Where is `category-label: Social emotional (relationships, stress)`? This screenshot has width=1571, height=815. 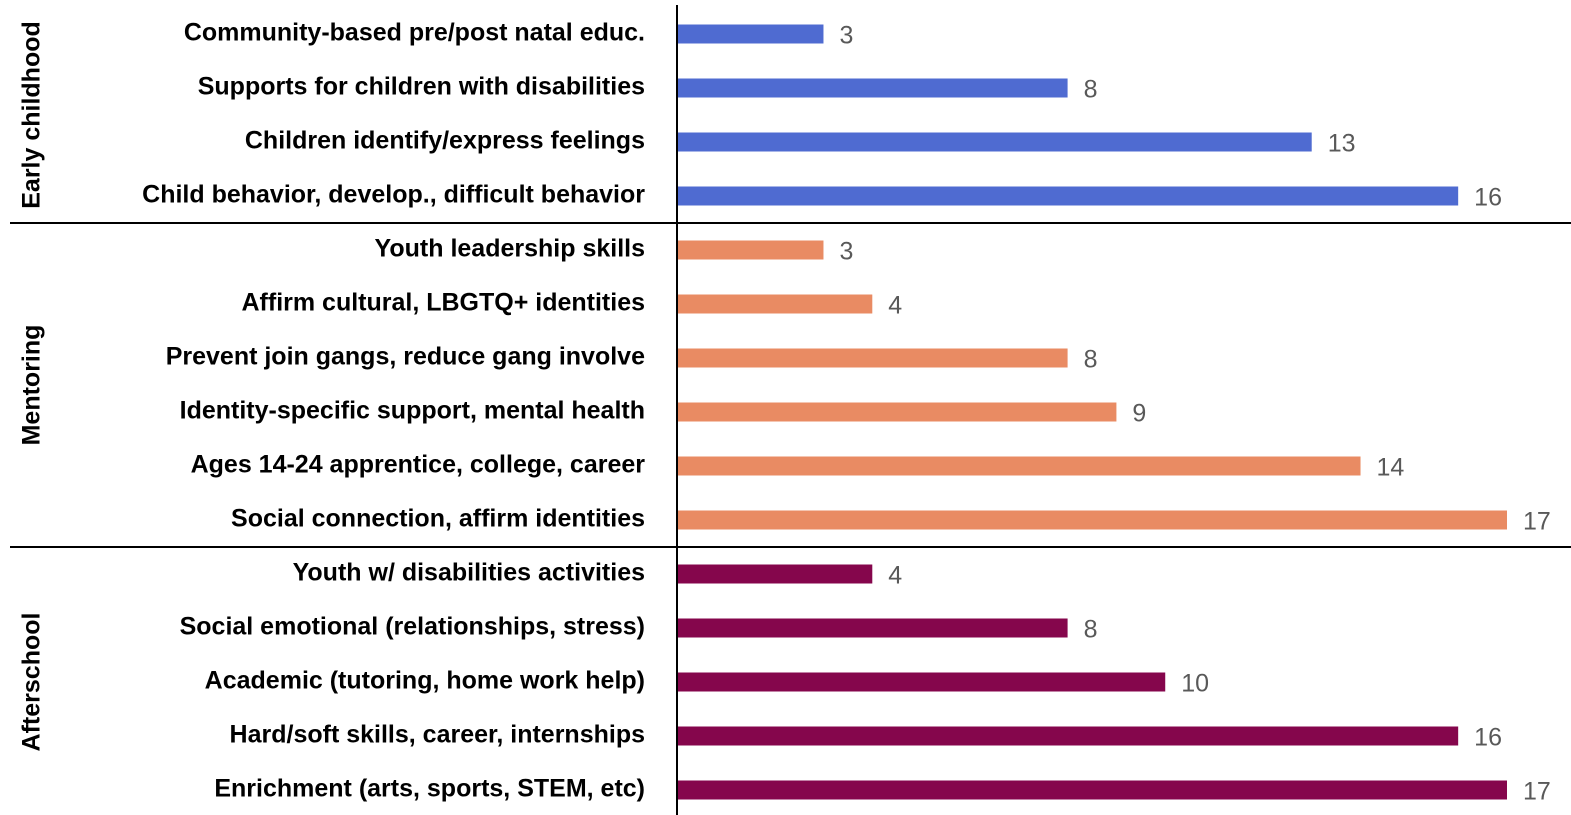 category-label: Social emotional (relationships, stress) is located at coordinates (412, 627).